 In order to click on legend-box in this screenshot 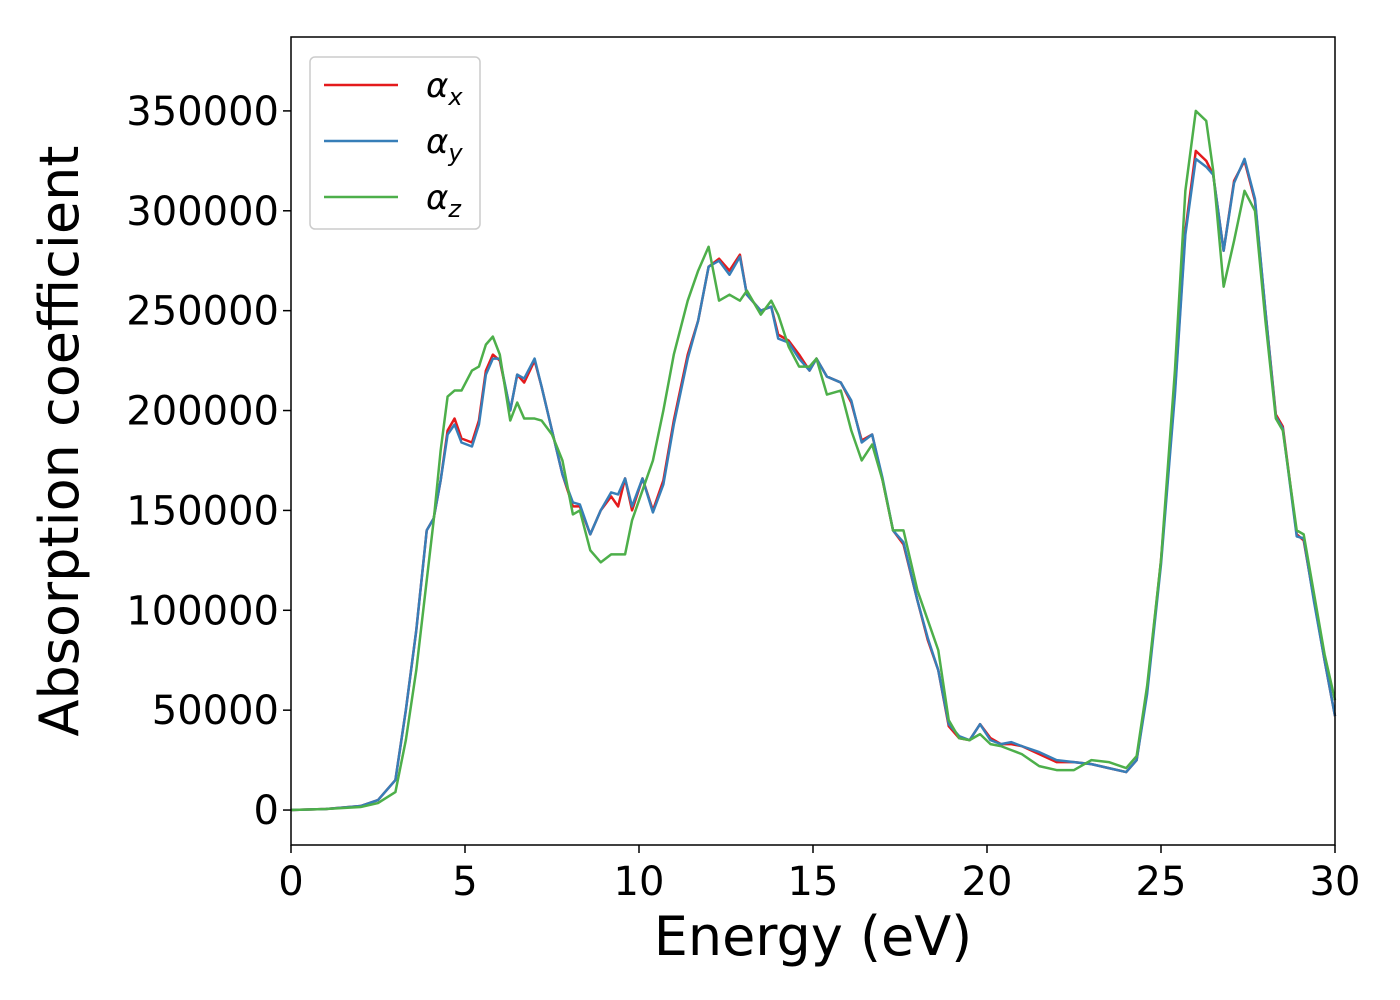, I will do `click(395, 143)`.